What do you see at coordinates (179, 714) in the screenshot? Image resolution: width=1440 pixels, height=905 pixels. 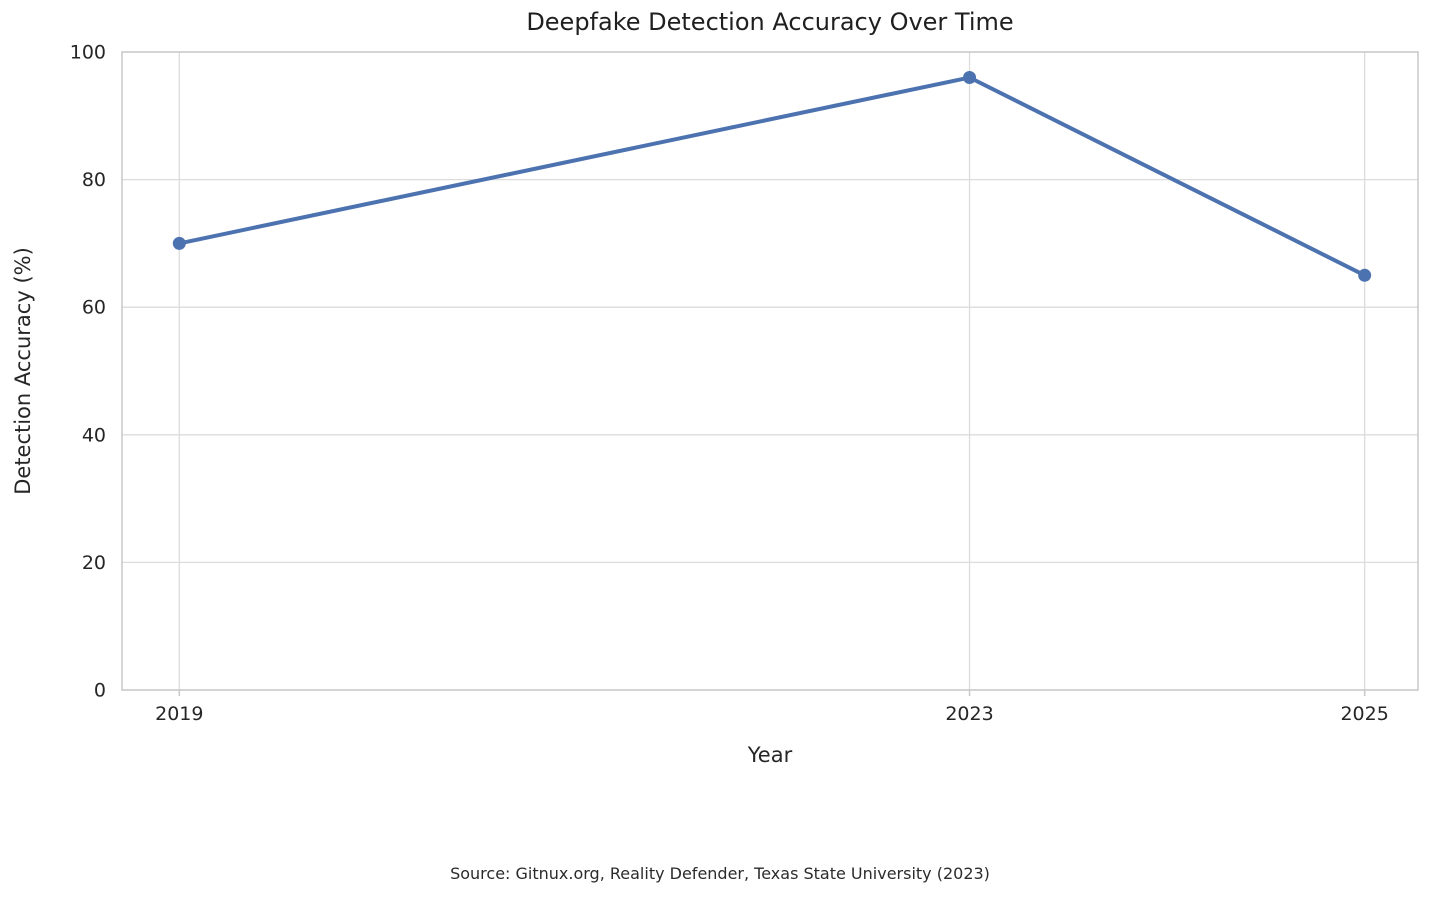 I see `x-tick-label: 2019` at bounding box center [179, 714].